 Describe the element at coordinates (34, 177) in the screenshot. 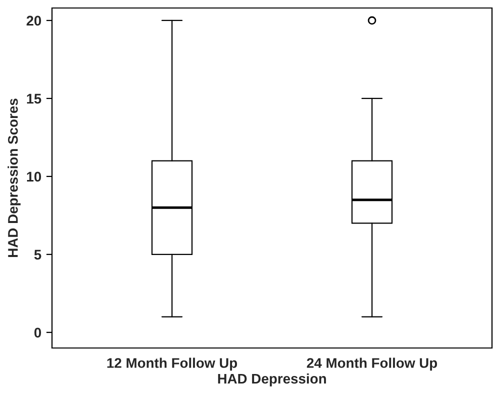

I see `y-tick-label: 10` at that location.